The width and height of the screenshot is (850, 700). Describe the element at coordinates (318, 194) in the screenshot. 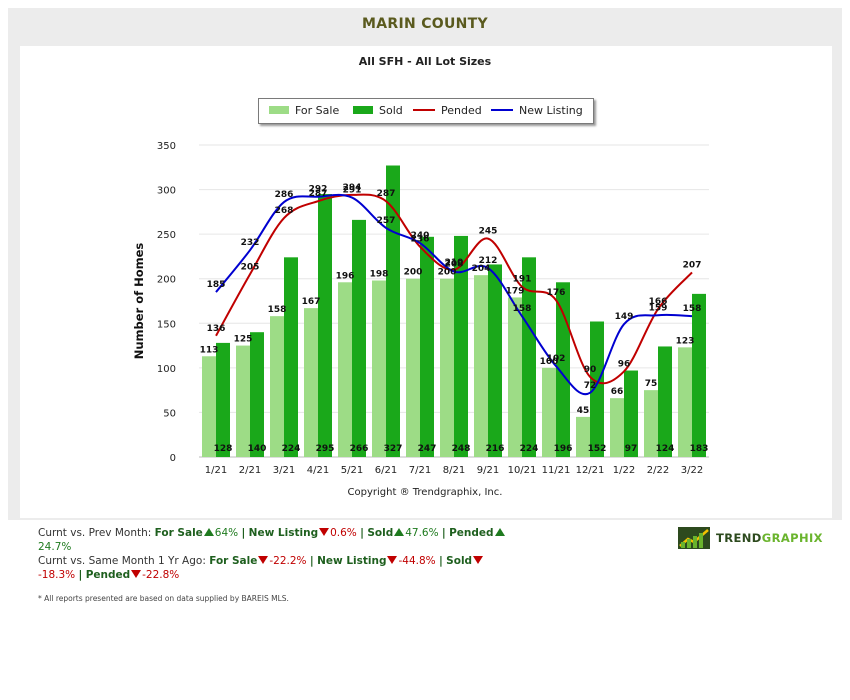

I see `data-label-pended: 287` at that location.